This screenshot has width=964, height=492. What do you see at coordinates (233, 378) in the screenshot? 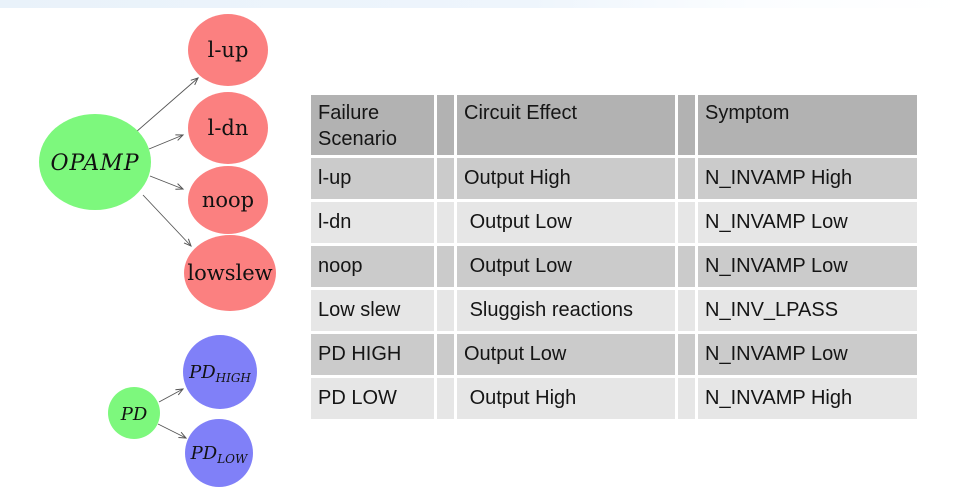
I see `pdhigh-label-sub: HIGH` at bounding box center [233, 378].